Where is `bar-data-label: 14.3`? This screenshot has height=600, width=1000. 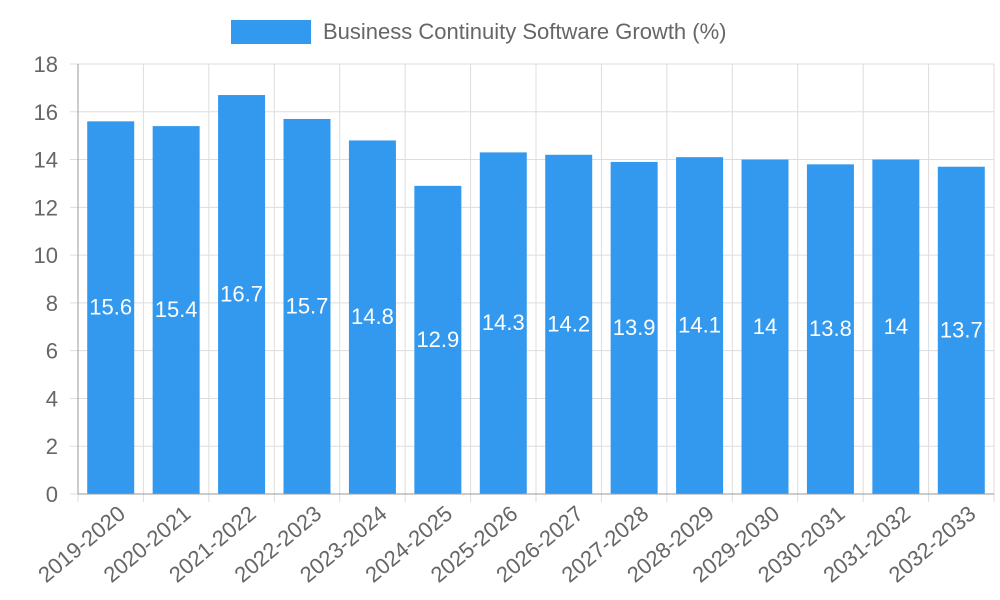
bar-data-label: 14.3 is located at coordinates (503, 322).